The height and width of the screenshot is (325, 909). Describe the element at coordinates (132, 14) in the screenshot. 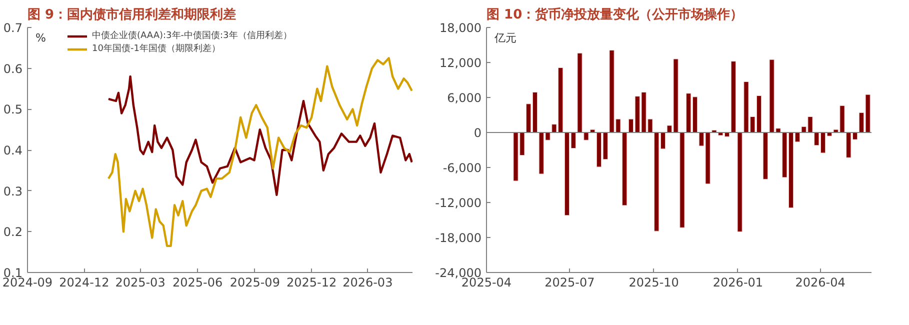

I see `chart-title: 图 9：国内债市信用利差和期限利差` at that location.